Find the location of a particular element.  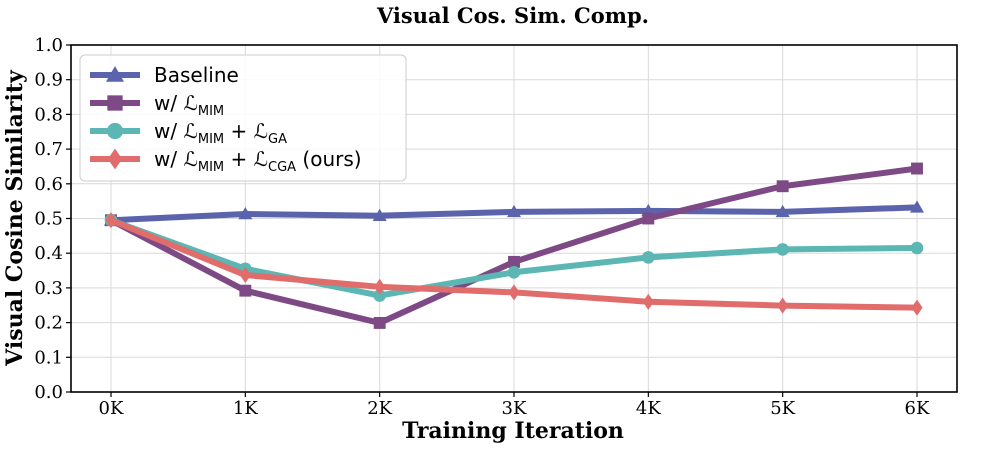

x-tick-label: 2K is located at coordinates (379, 408).